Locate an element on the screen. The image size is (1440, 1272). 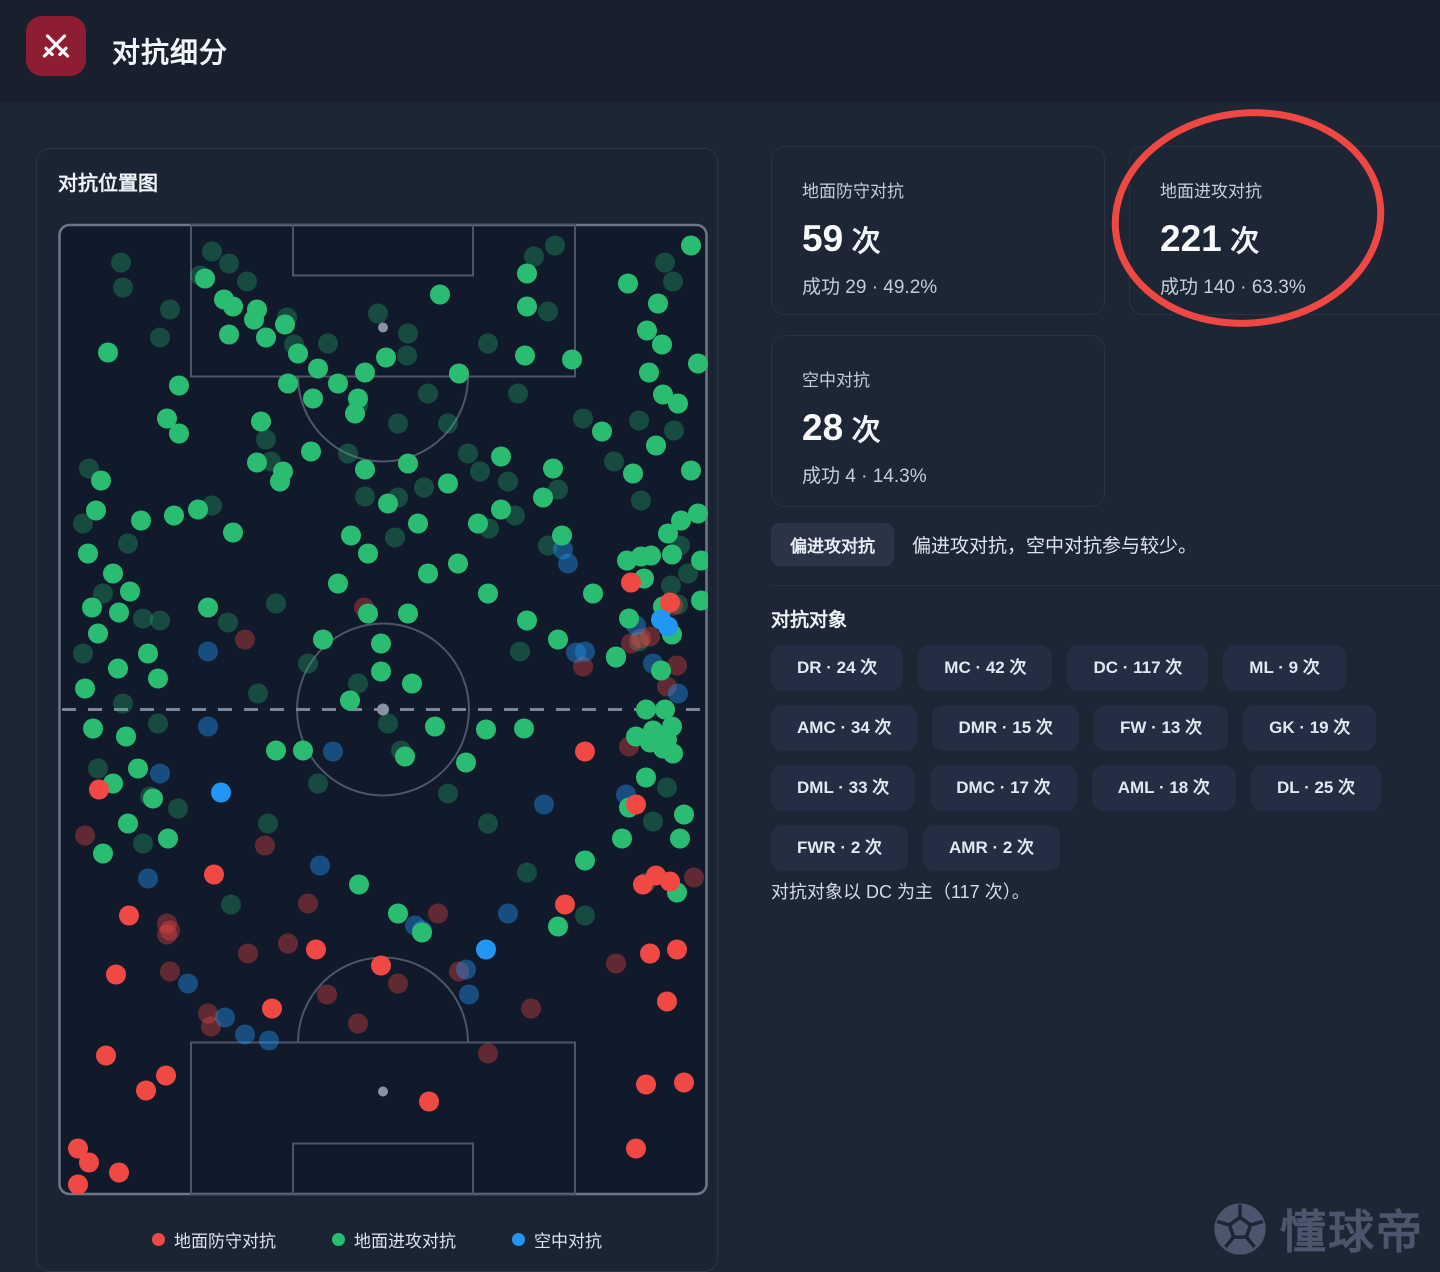
target-chip: FWR · 2 次 is located at coordinates (839, 848).